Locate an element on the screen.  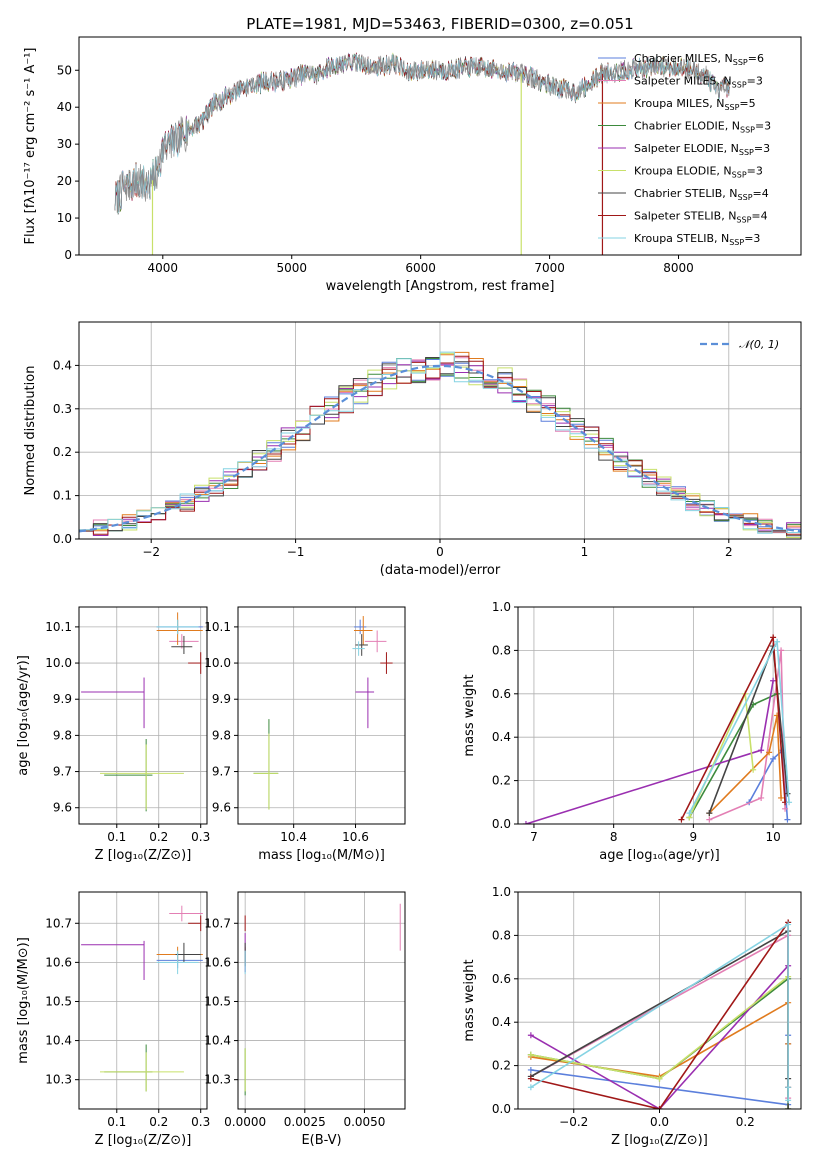
y-tick-label: 9.6 is located at coordinates (62, 808).